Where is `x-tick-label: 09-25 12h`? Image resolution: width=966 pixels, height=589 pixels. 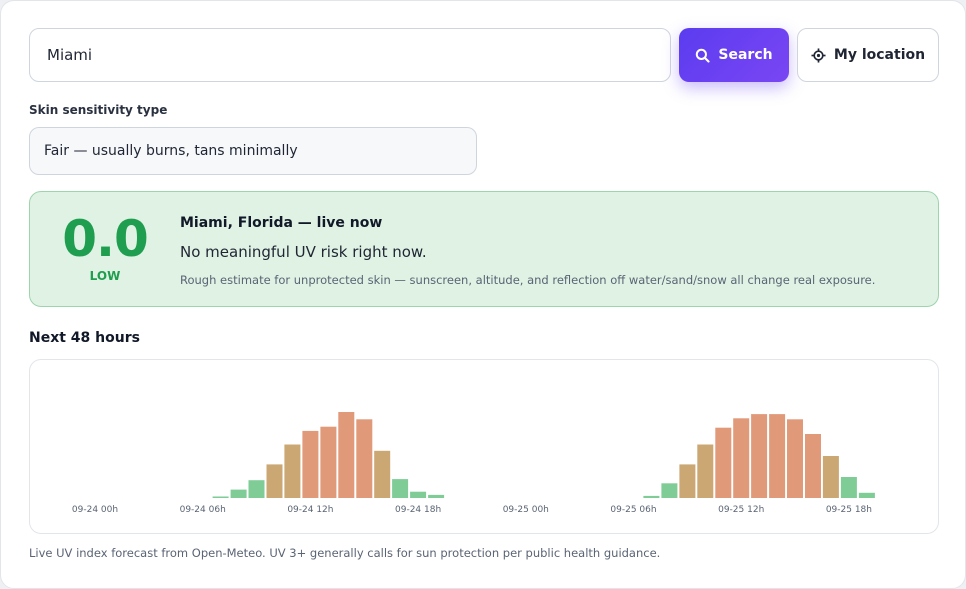 x-tick-label: 09-25 12h is located at coordinates (741, 510).